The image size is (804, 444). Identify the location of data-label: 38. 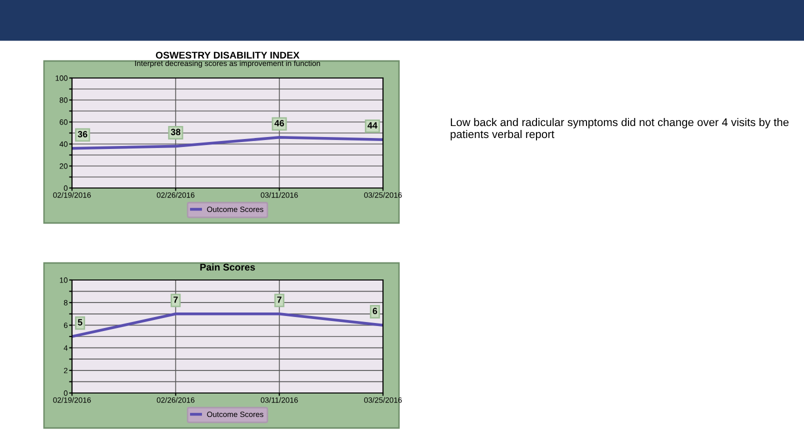
(175, 132).